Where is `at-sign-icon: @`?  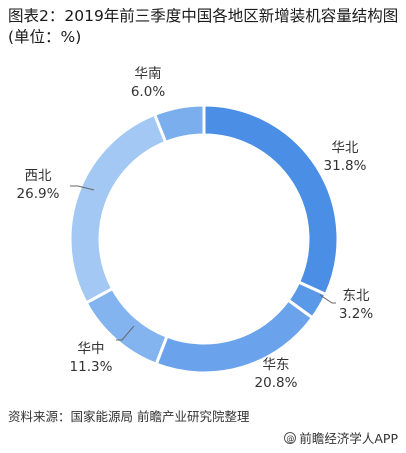 at-sign-icon: @ is located at coordinates (290, 437).